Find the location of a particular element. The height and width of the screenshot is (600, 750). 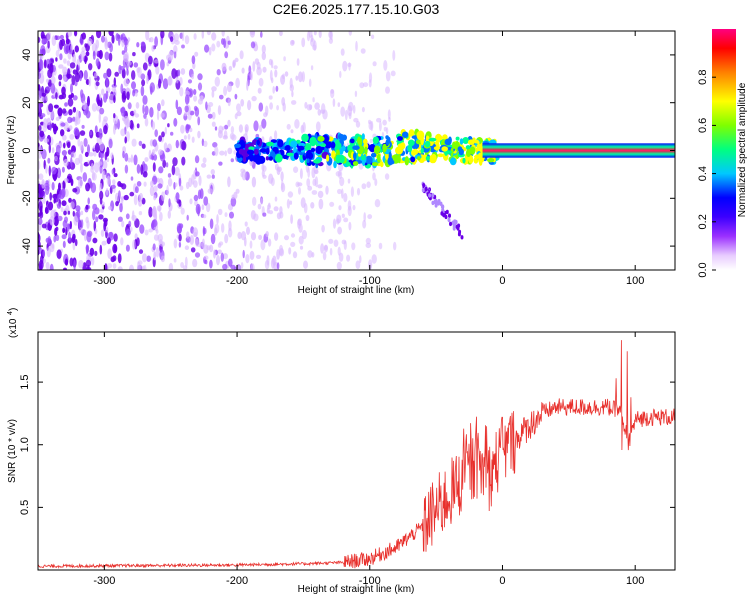

x-tick-label: -300 is located at coordinates (104, 281).